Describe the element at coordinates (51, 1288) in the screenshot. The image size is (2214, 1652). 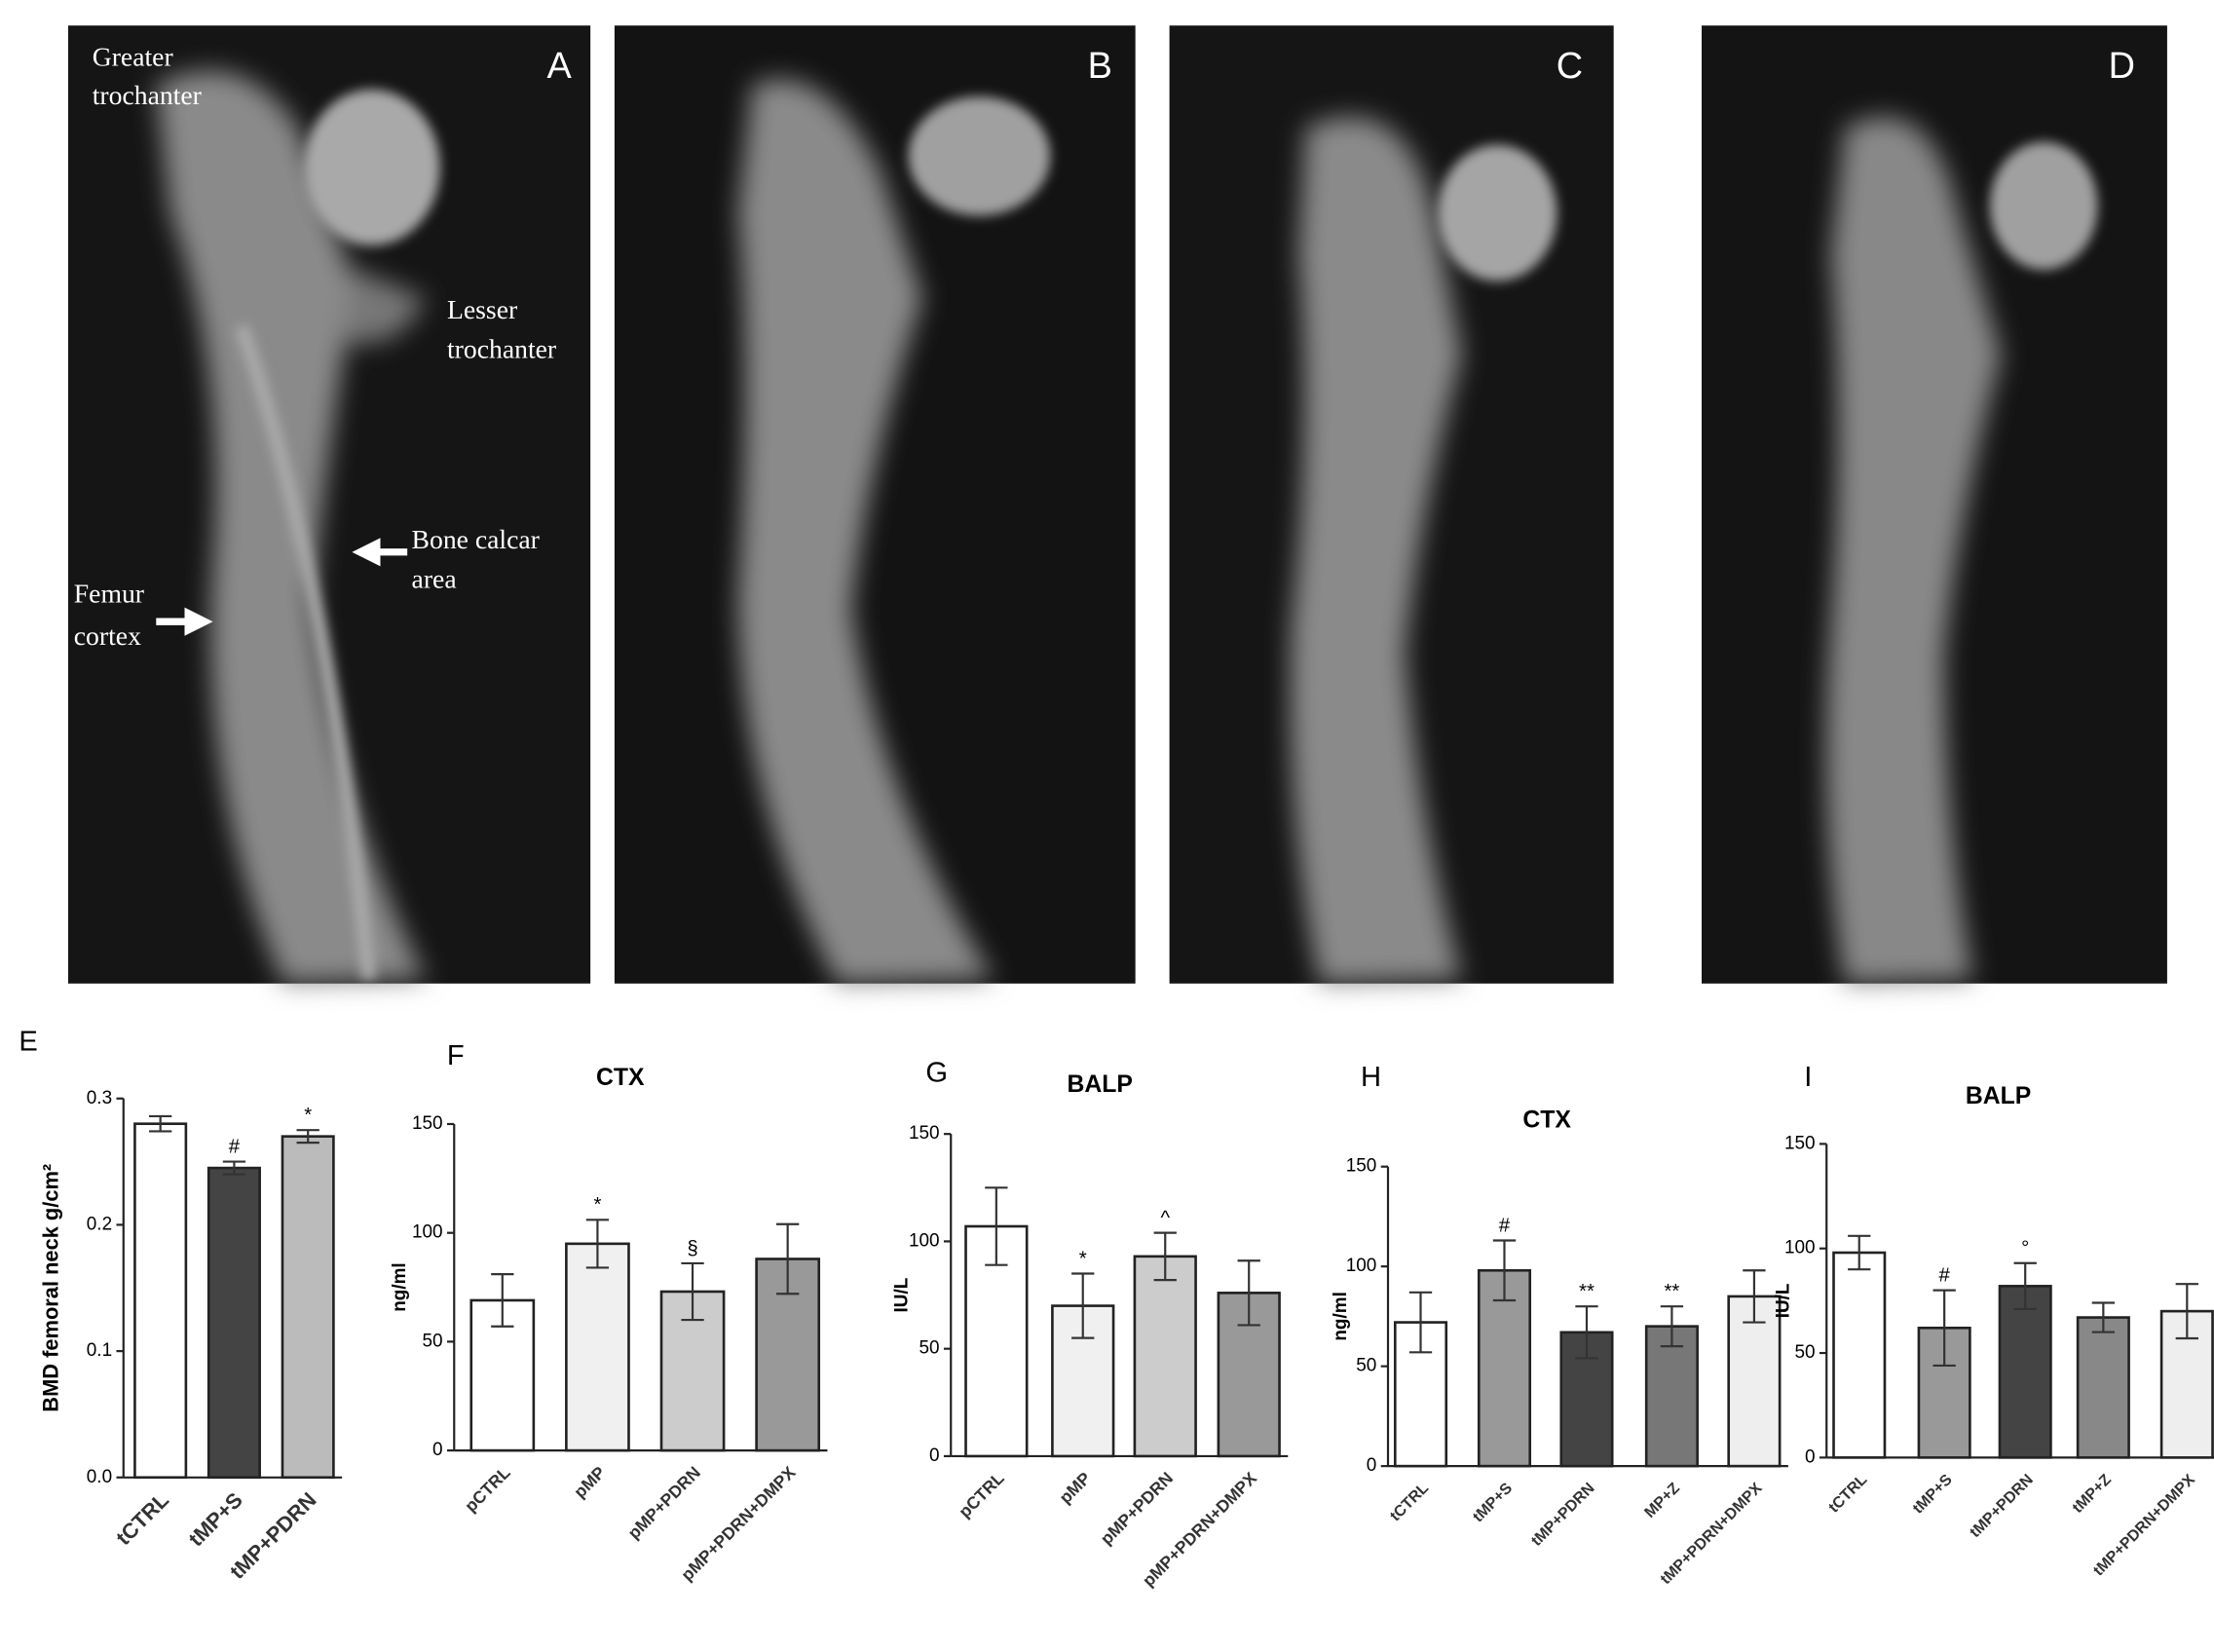
I see `y-axis-label: BMD femoral neck g/cm²` at that location.